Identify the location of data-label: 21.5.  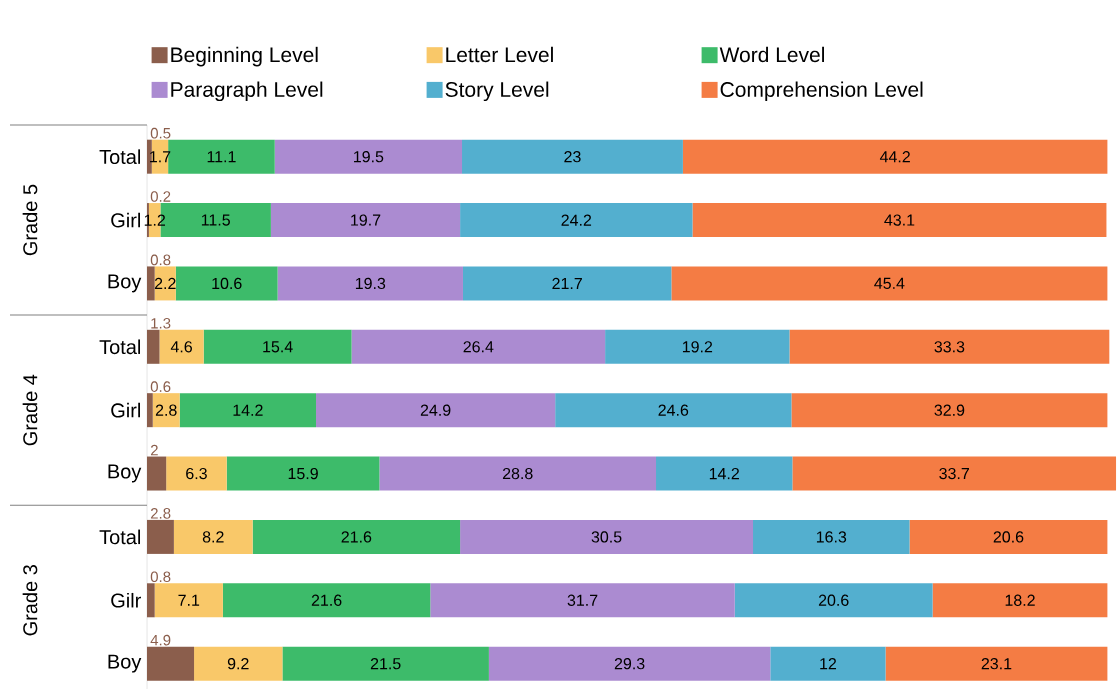
(385, 663).